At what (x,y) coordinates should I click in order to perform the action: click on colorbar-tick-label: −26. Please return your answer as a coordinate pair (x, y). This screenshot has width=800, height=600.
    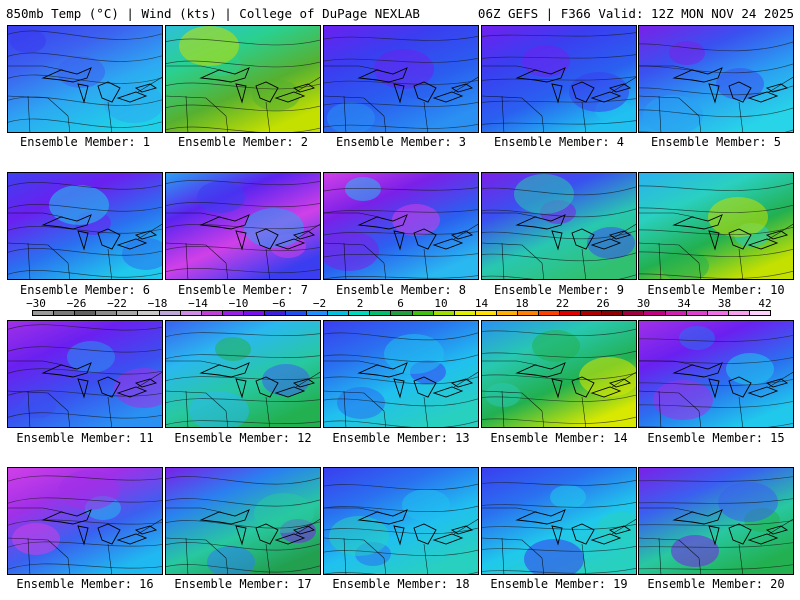
    Looking at the image, I should click on (76, 303).